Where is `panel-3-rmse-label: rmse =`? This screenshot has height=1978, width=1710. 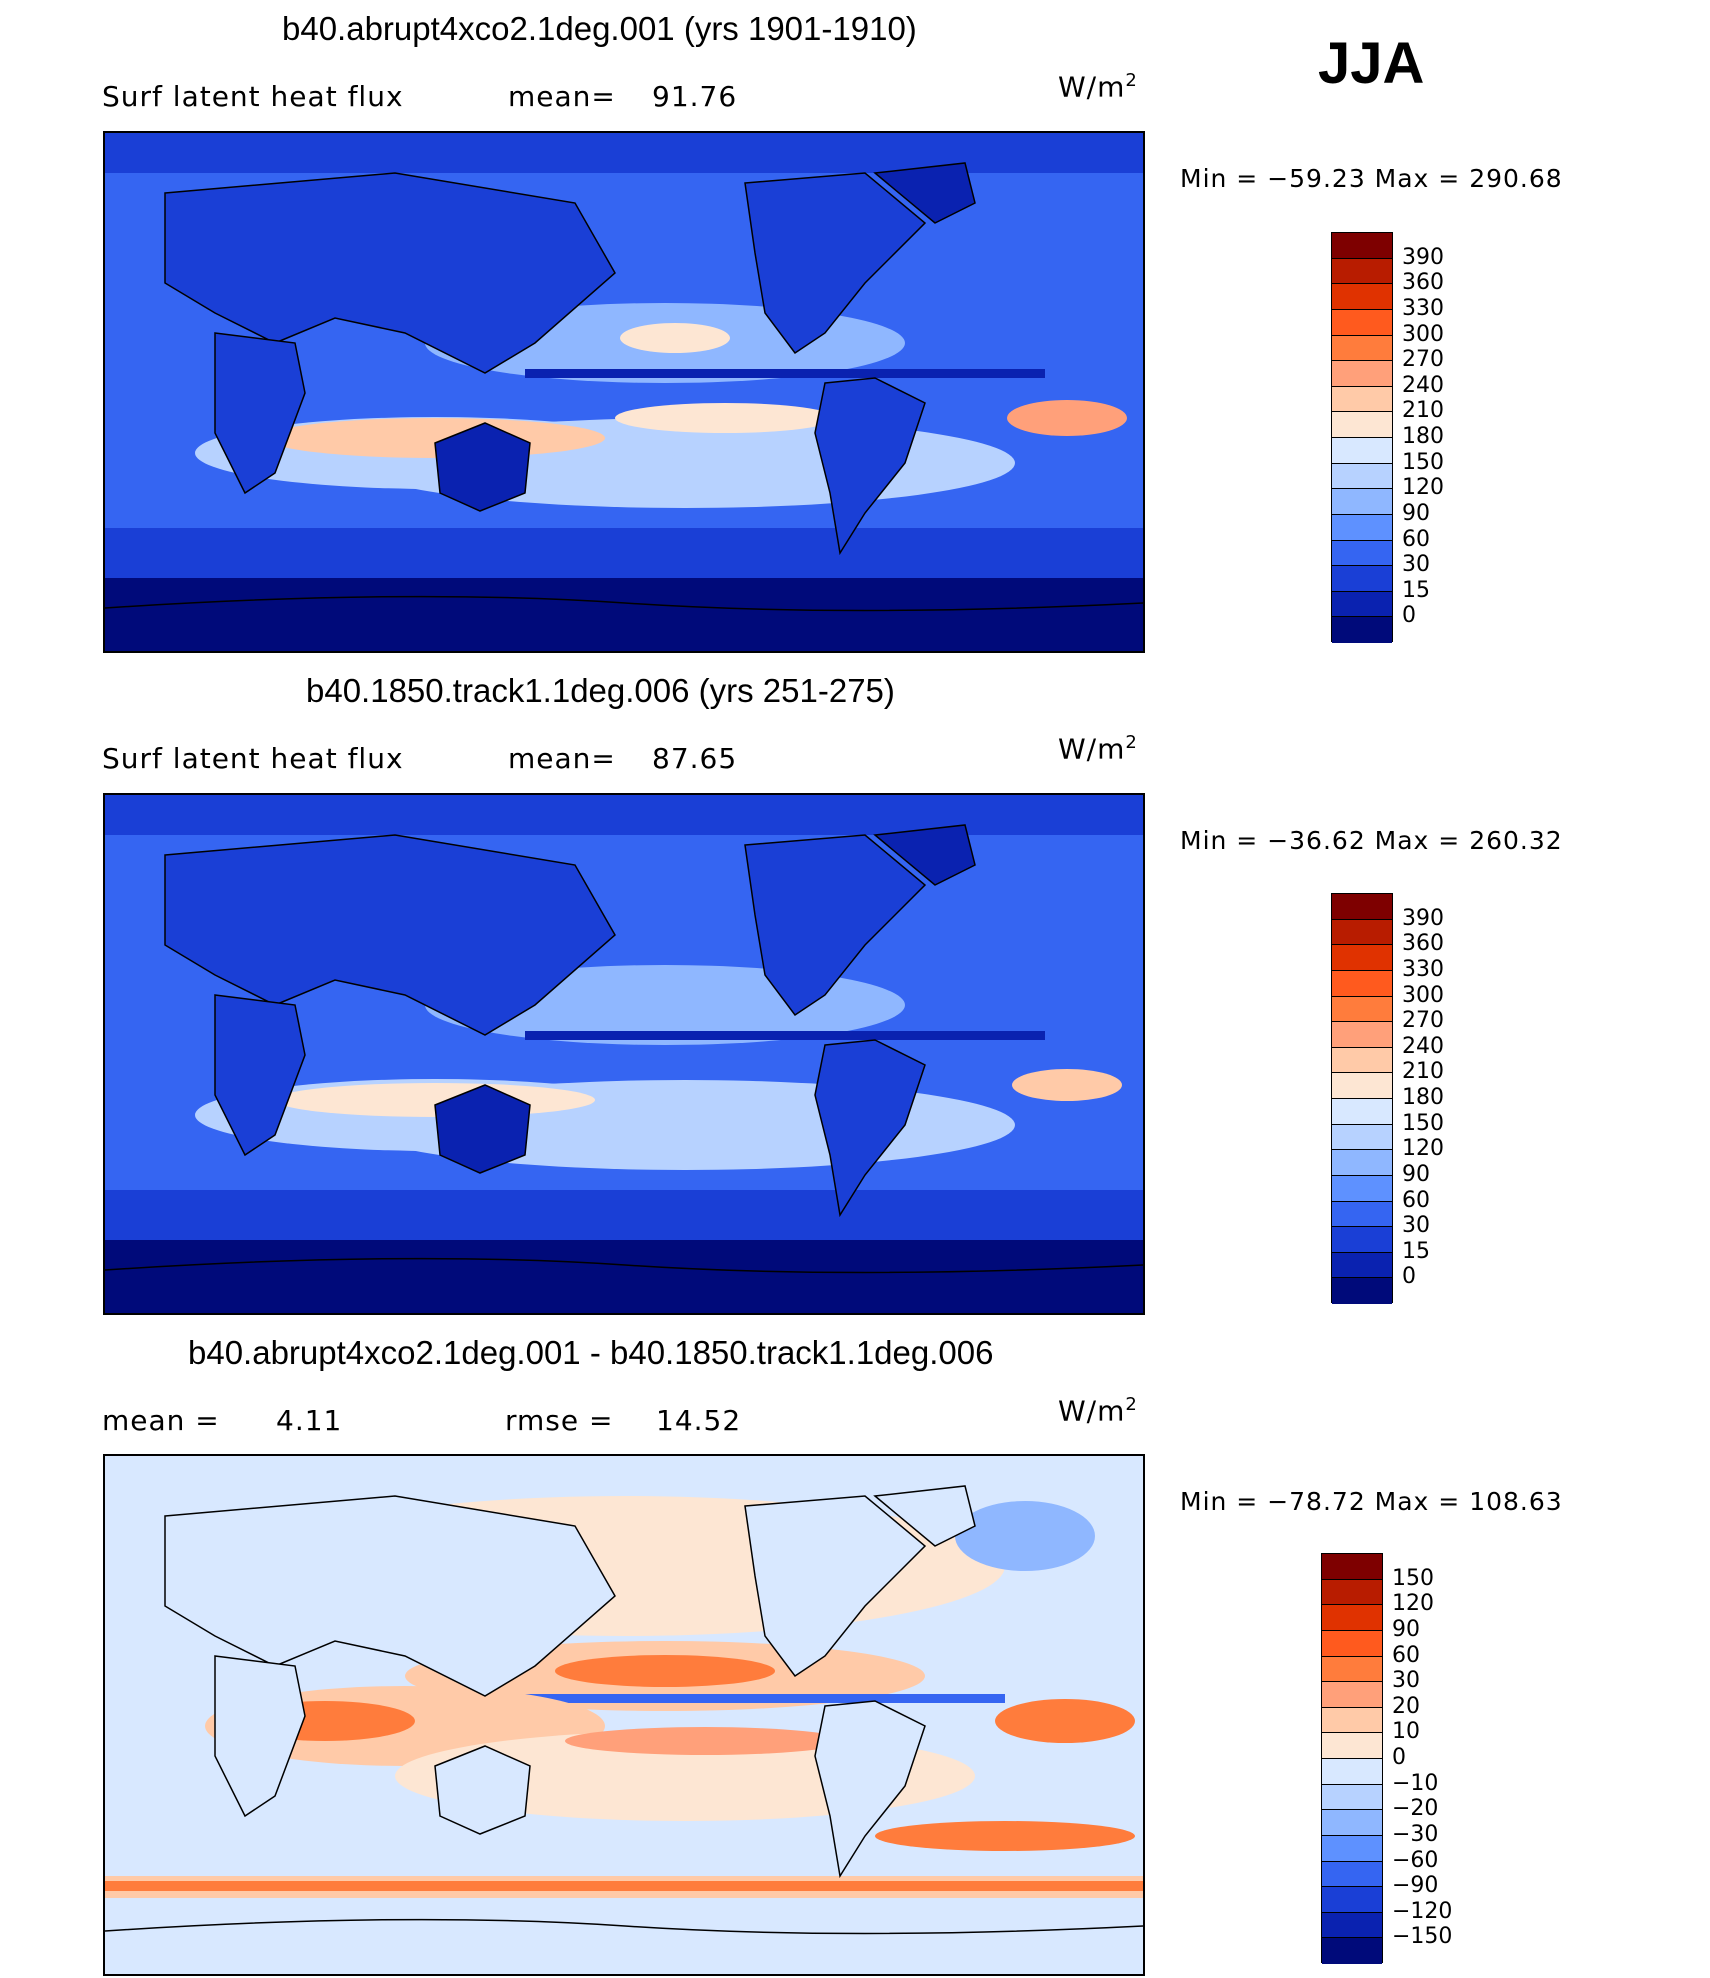
panel-3-rmse-label: rmse = is located at coordinates (559, 1420).